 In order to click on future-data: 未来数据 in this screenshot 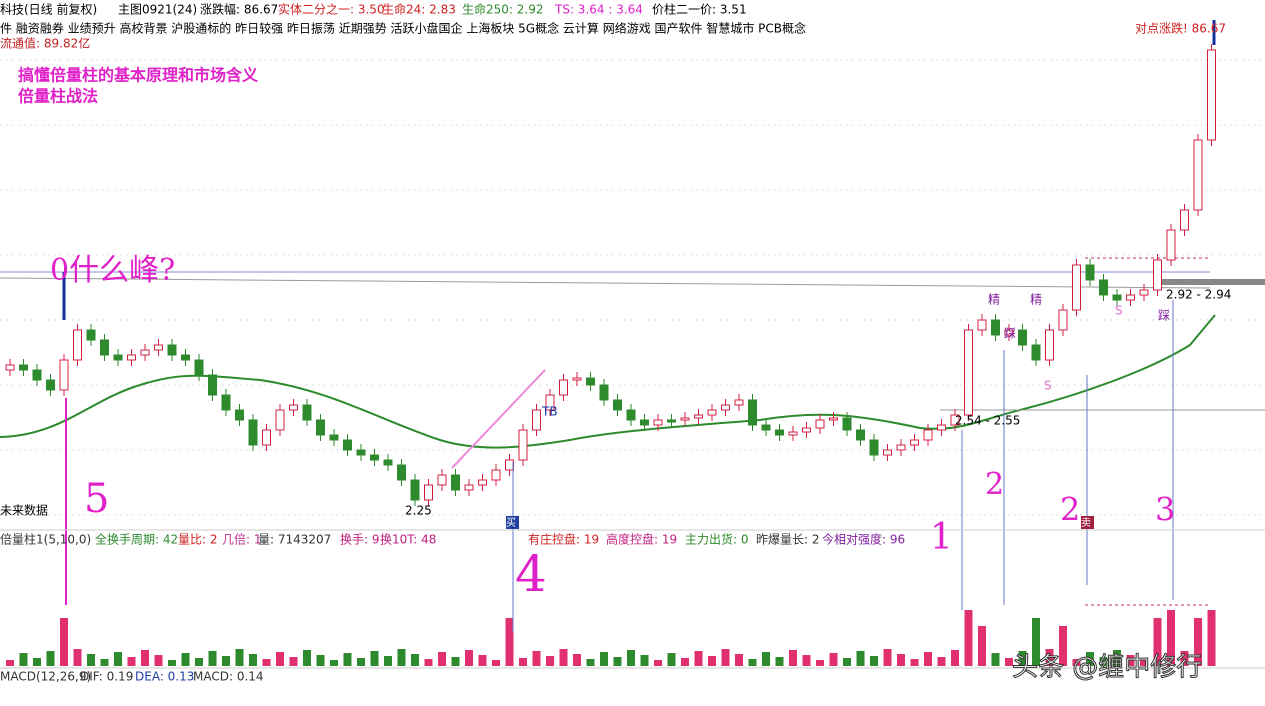, I will do `click(24, 510)`.